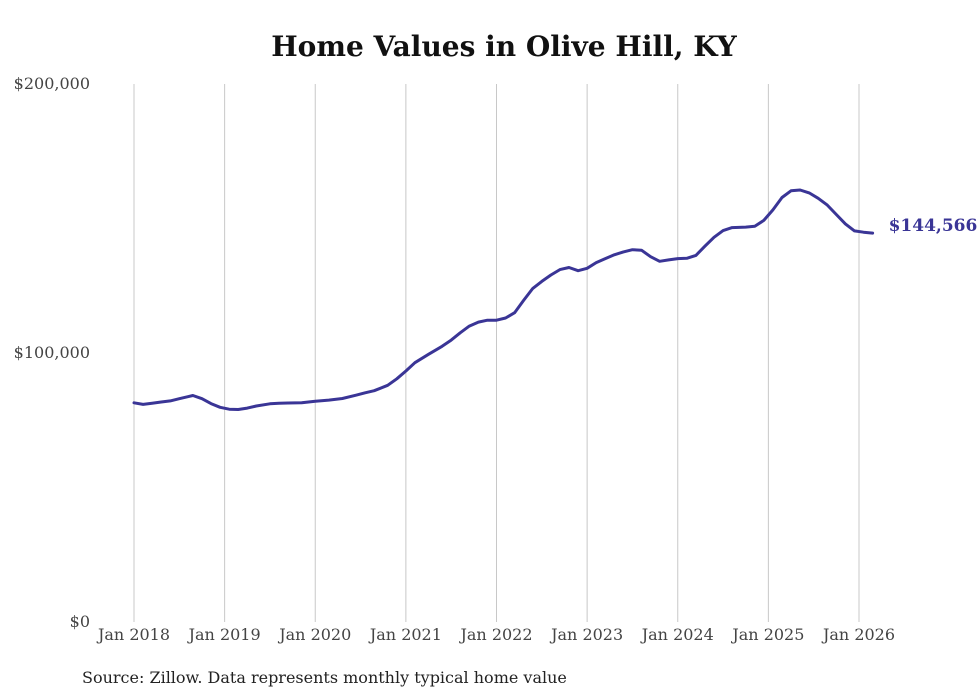  I want to click on x-tick-label: Jan 2023, so click(586, 634).